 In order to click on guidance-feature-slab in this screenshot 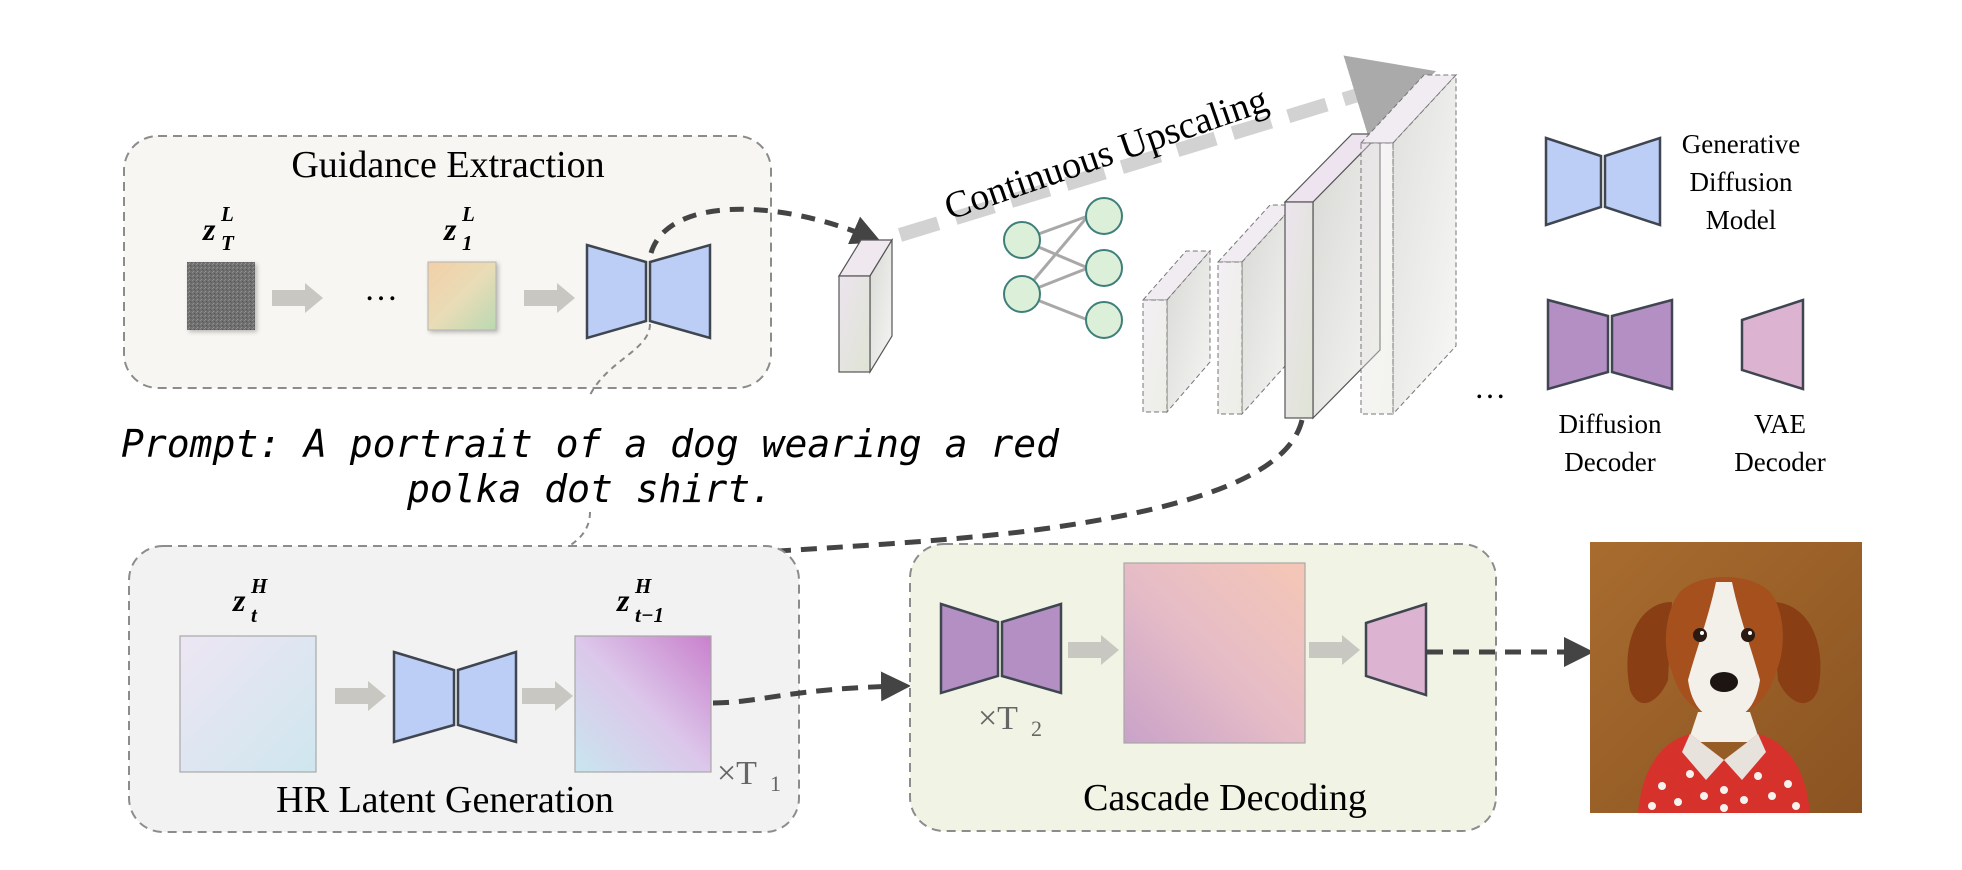, I will do `click(865, 306)`.